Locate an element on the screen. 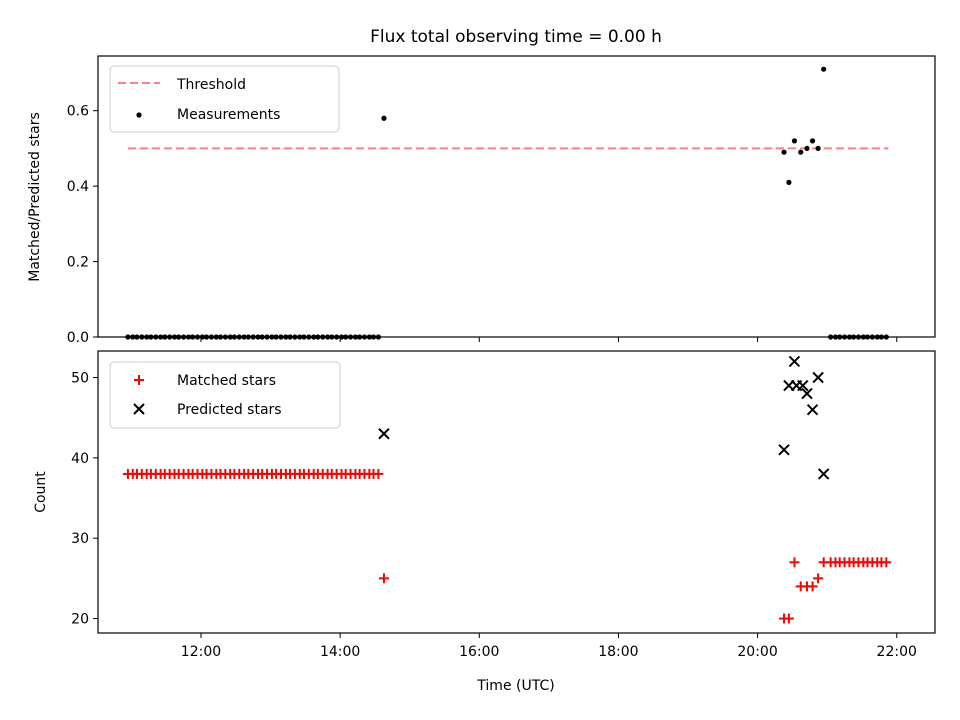 This screenshot has height=720, width=960. bottom-x-axis: 12:00 14:00 16:00 18:00 20:00 22:00 is located at coordinates (549, 646).